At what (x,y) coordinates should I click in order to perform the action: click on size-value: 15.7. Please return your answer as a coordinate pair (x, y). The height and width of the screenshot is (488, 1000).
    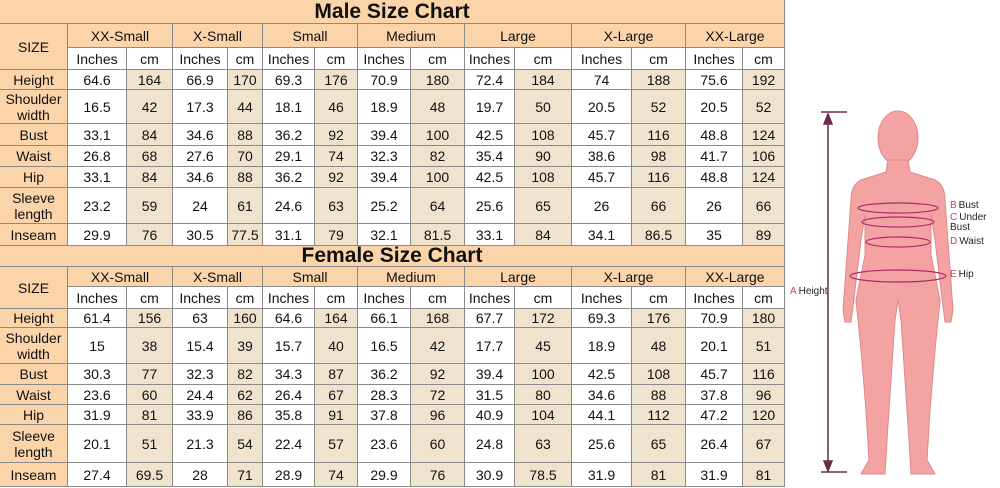
    Looking at the image, I should click on (289, 346).